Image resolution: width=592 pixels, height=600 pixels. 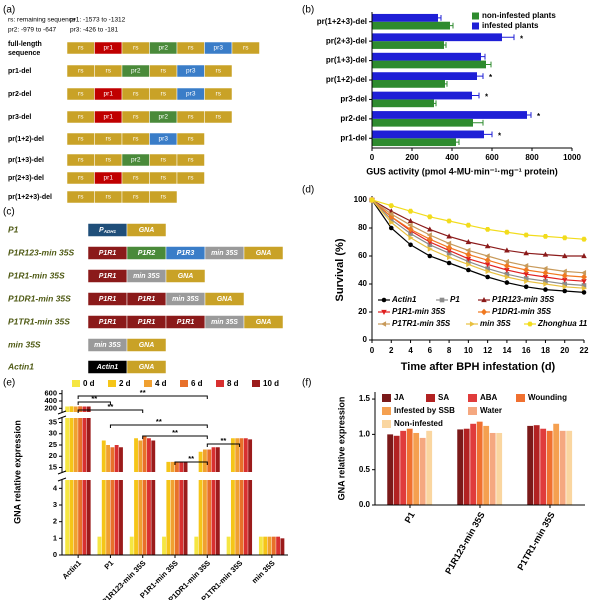 I want to click on legend-label: 0 d, so click(x=89, y=383).